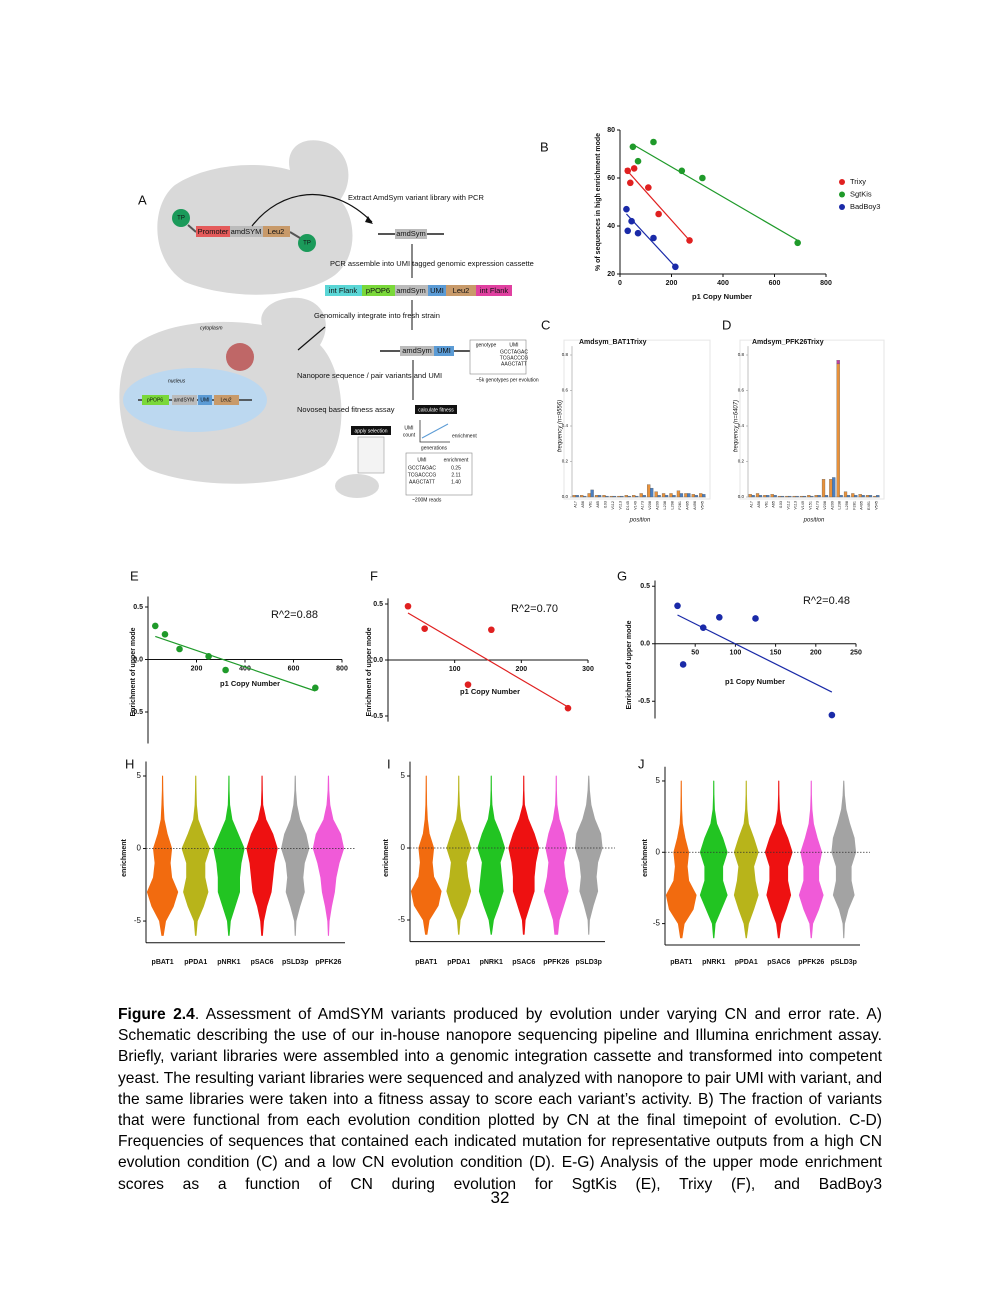  I want to click on x-tick-label: A496, so click(695, 505).